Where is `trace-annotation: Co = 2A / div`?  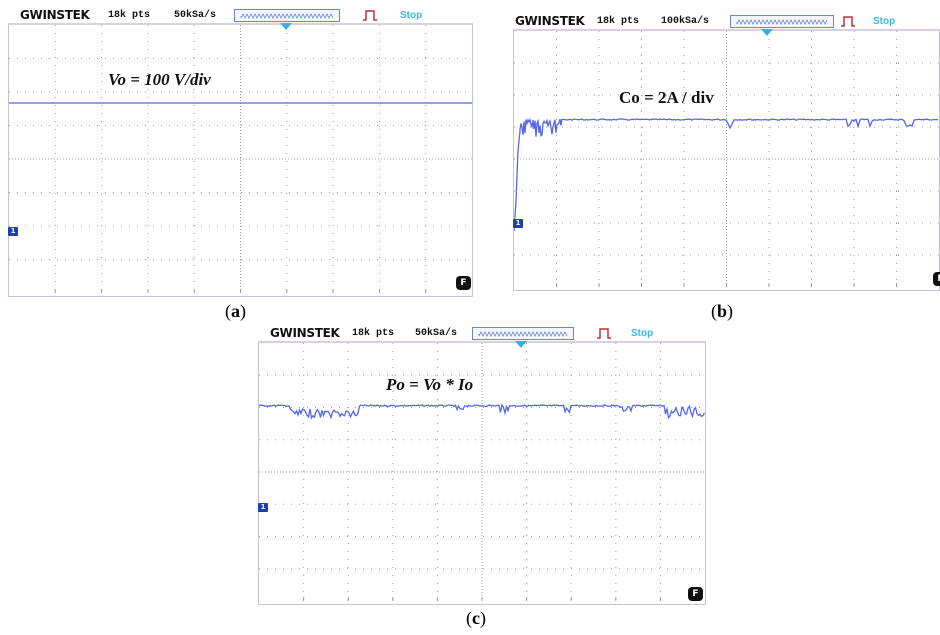
trace-annotation: Co = 2A / div is located at coordinates (666, 97).